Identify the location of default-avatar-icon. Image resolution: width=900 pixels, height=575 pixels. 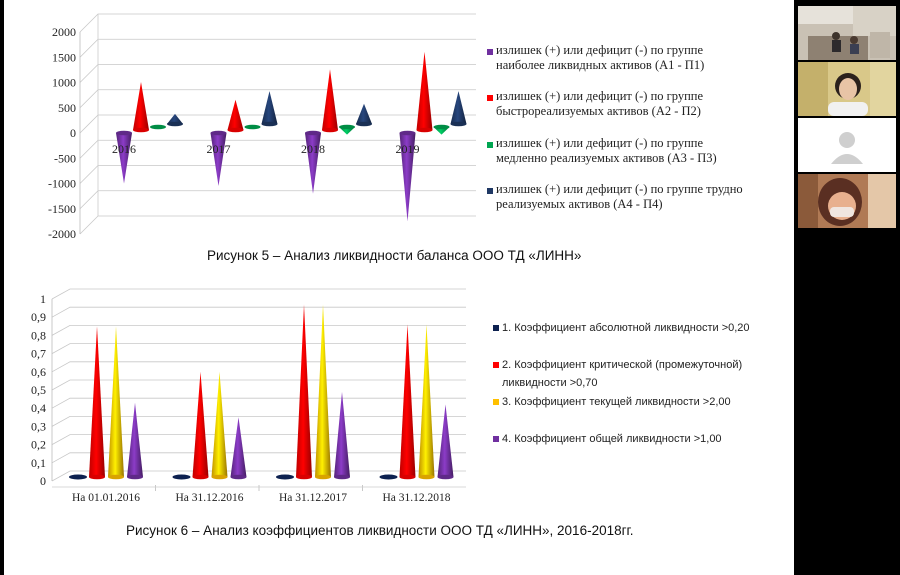
(847, 145).